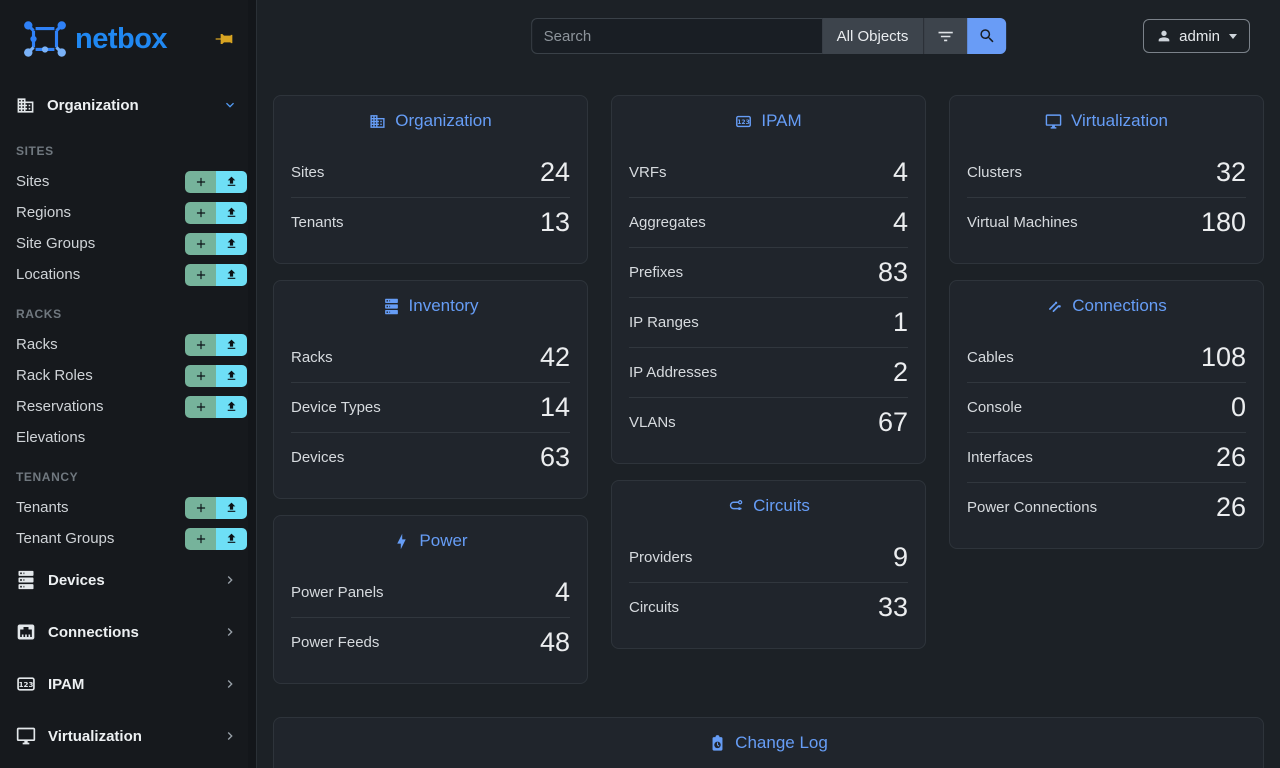 This screenshot has width=1280, height=768. Describe the element at coordinates (768, 372) in the screenshot. I see `stat-row: IP Addresses 2` at that location.